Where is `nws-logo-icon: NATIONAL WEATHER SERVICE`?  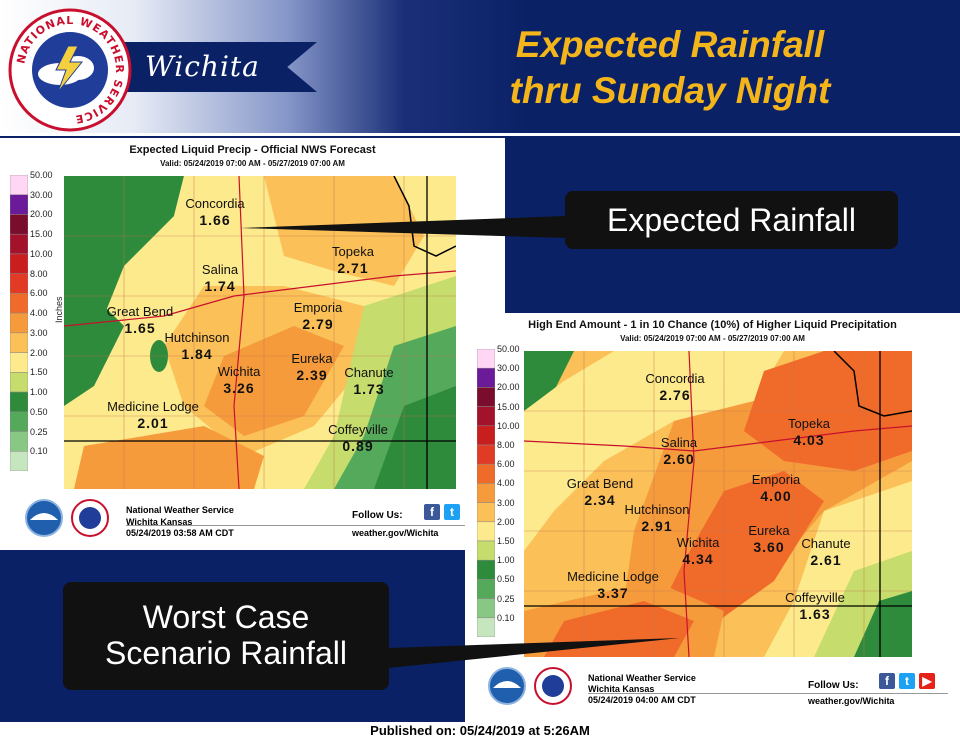
nws-logo-icon: NATIONAL WEATHER SERVICE is located at coordinates (70, 70).